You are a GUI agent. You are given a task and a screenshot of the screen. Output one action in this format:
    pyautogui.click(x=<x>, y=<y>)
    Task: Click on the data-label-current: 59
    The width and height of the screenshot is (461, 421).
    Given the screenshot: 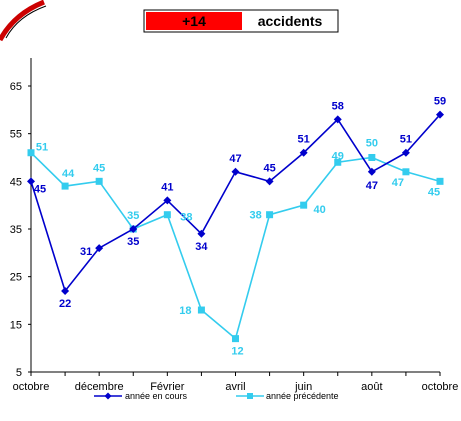 What is the action you would take?
    pyautogui.click(x=440, y=102)
    